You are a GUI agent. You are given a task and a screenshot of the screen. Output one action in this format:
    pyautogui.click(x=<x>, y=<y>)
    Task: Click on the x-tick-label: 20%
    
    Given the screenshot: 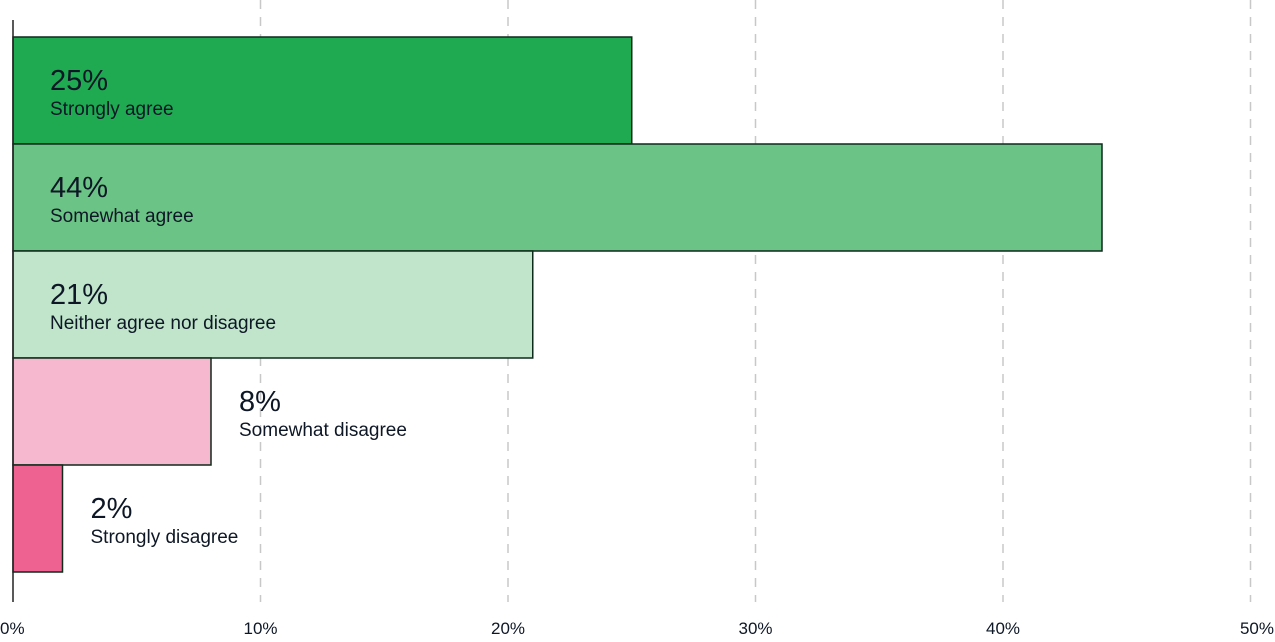 What is the action you would take?
    pyautogui.click(x=508, y=628)
    